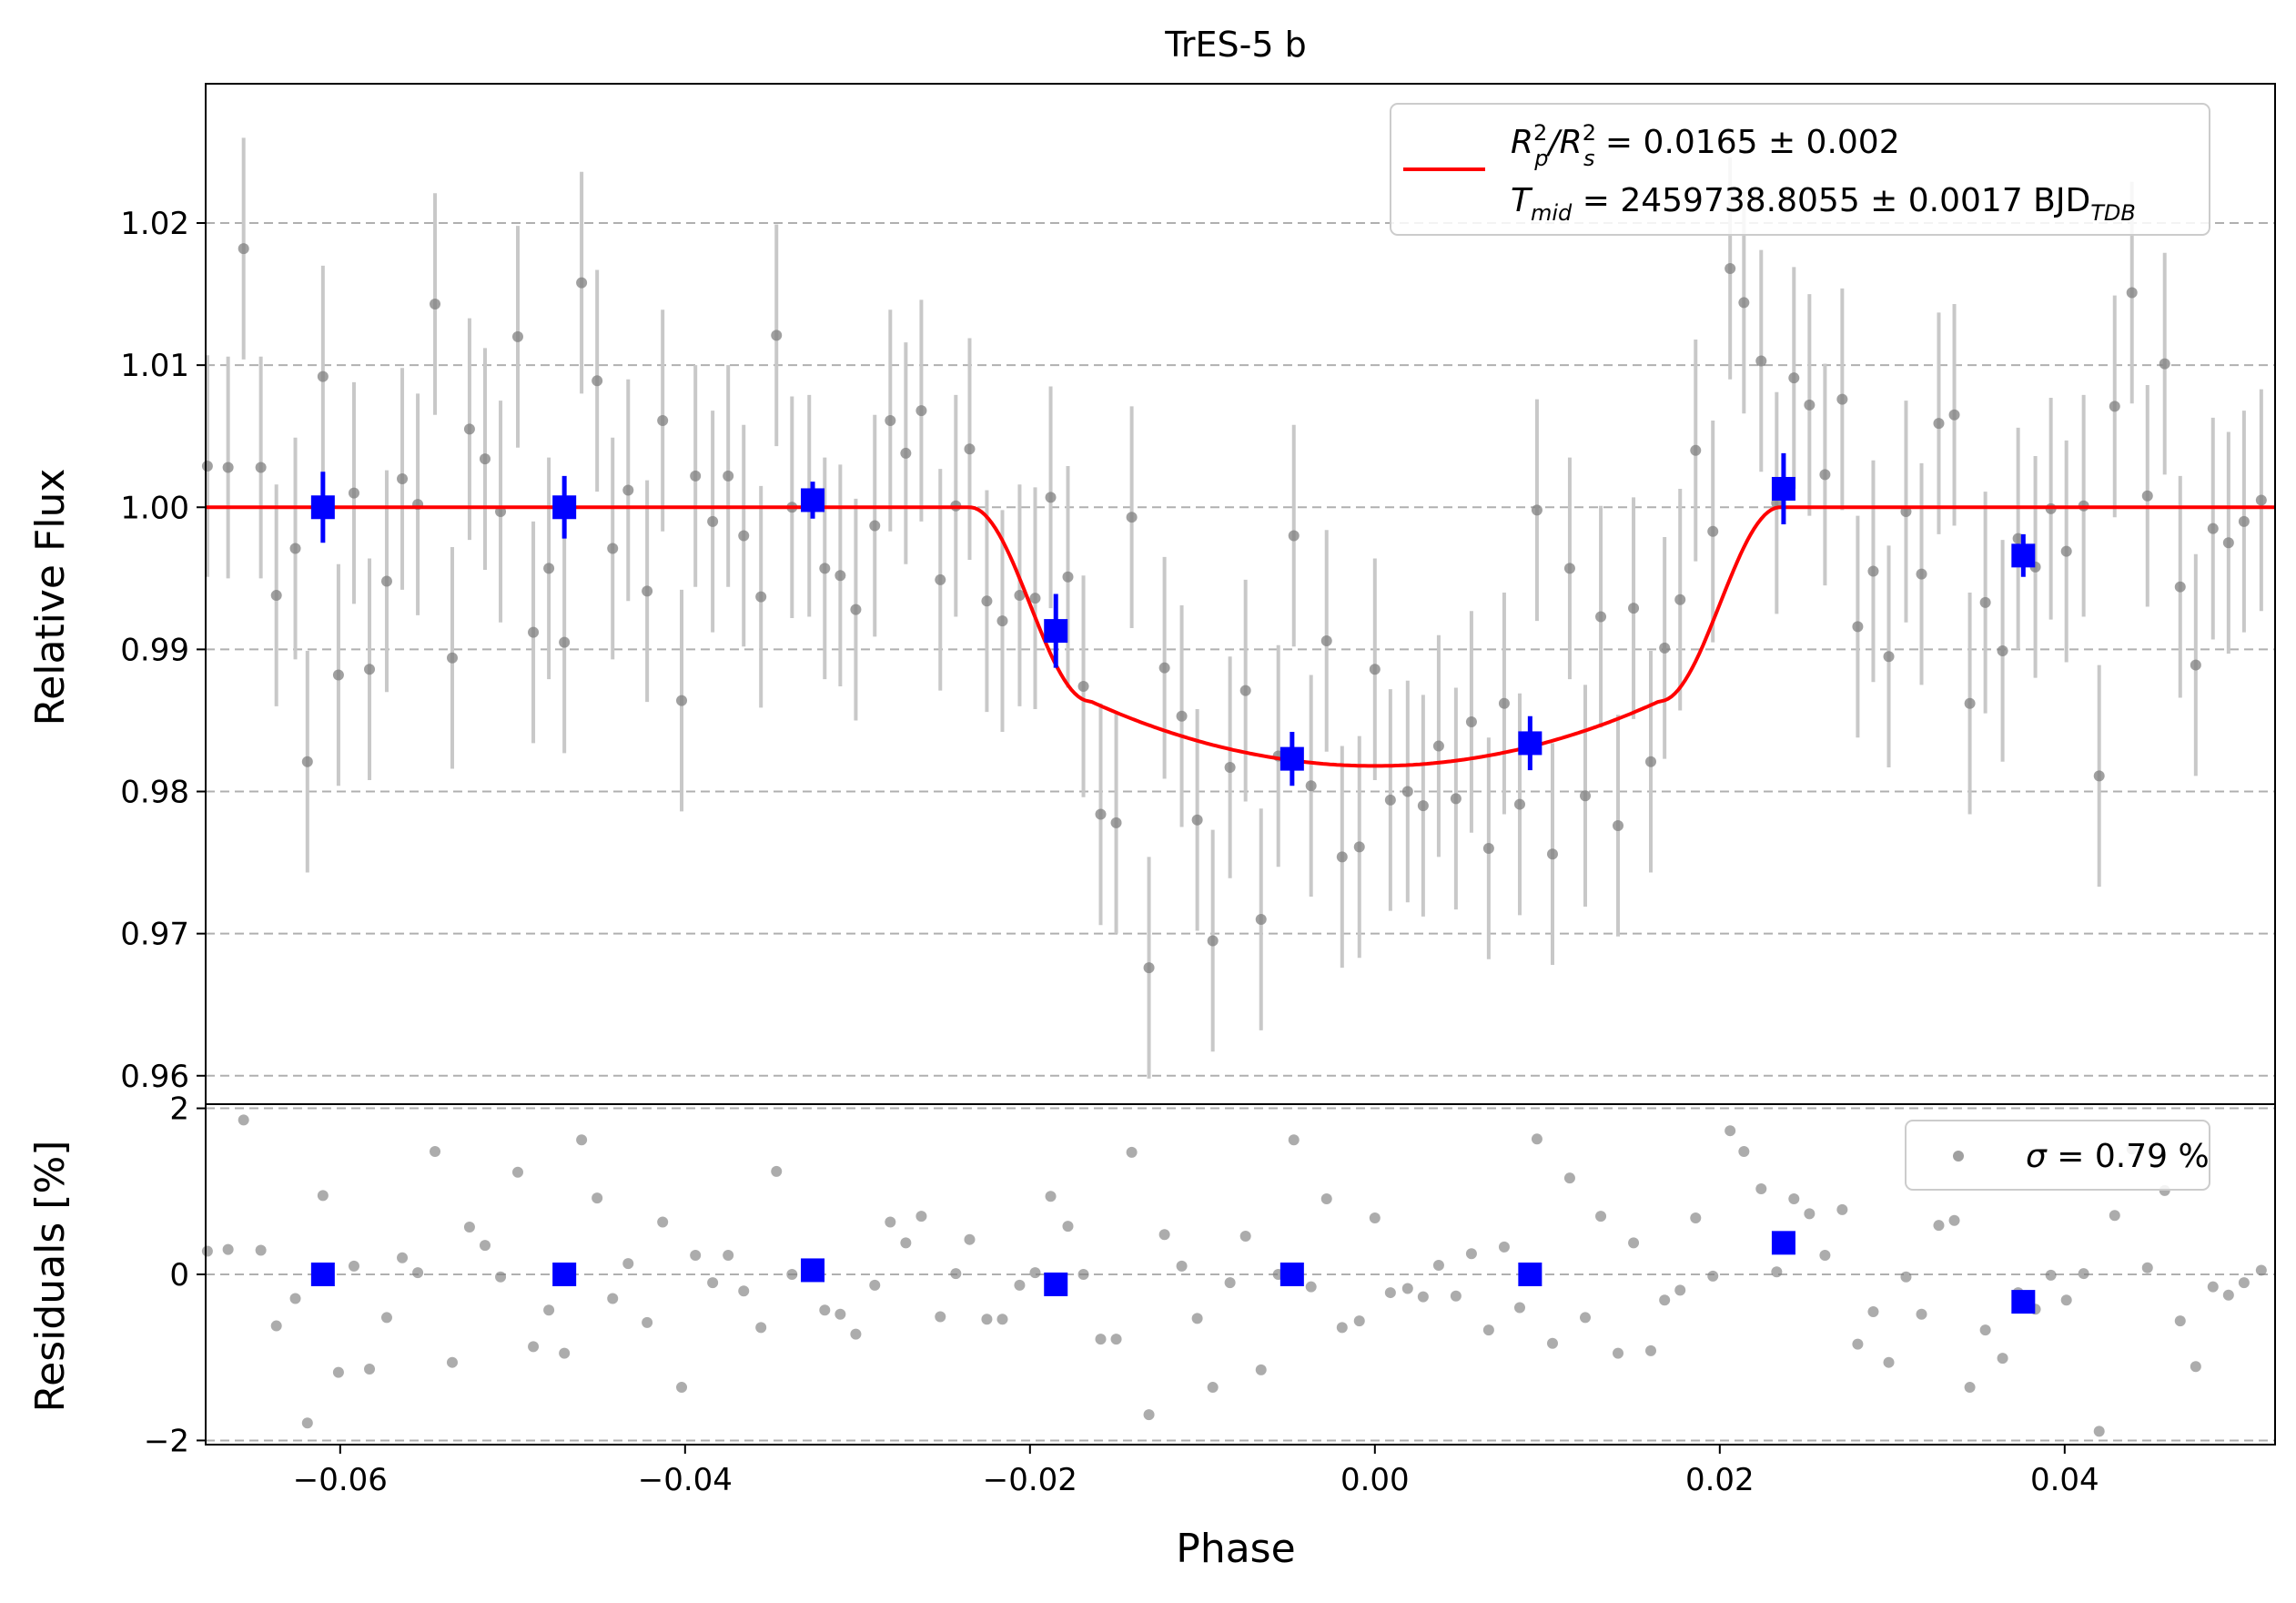 The height and width of the screenshot is (1603, 2296). What do you see at coordinates (1824, 204) in the screenshot?
I see `legend-tmid-label: Tmid = 2459738.8055 ± 0.0017 BJDTDB` at bounding box center [1824, 204].